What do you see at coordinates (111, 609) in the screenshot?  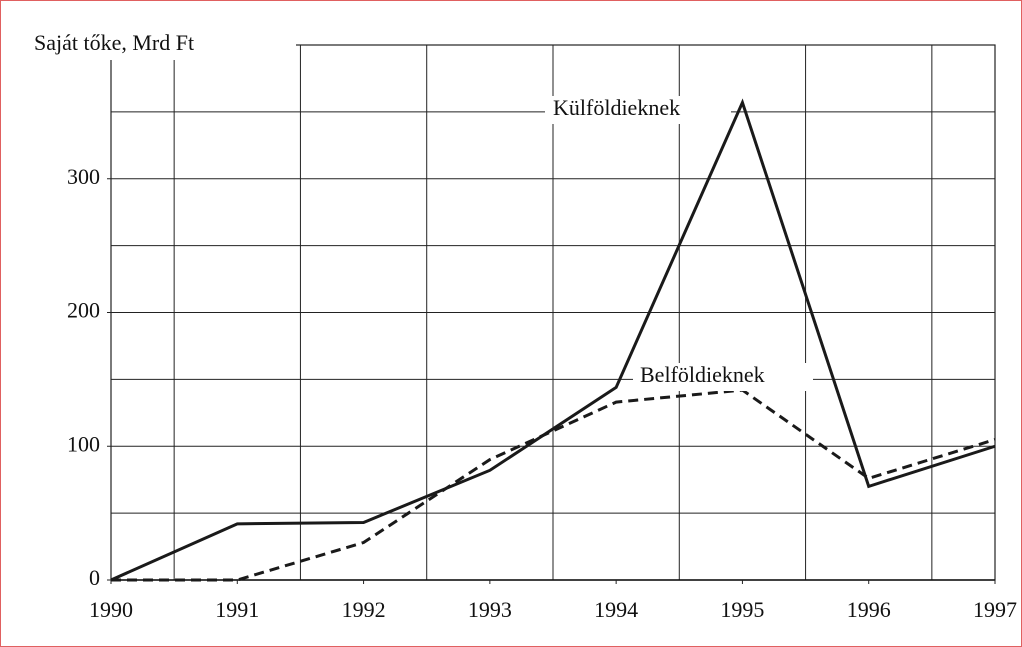 I see `x-tick-label: 1990` at bounding box center [111, 609].